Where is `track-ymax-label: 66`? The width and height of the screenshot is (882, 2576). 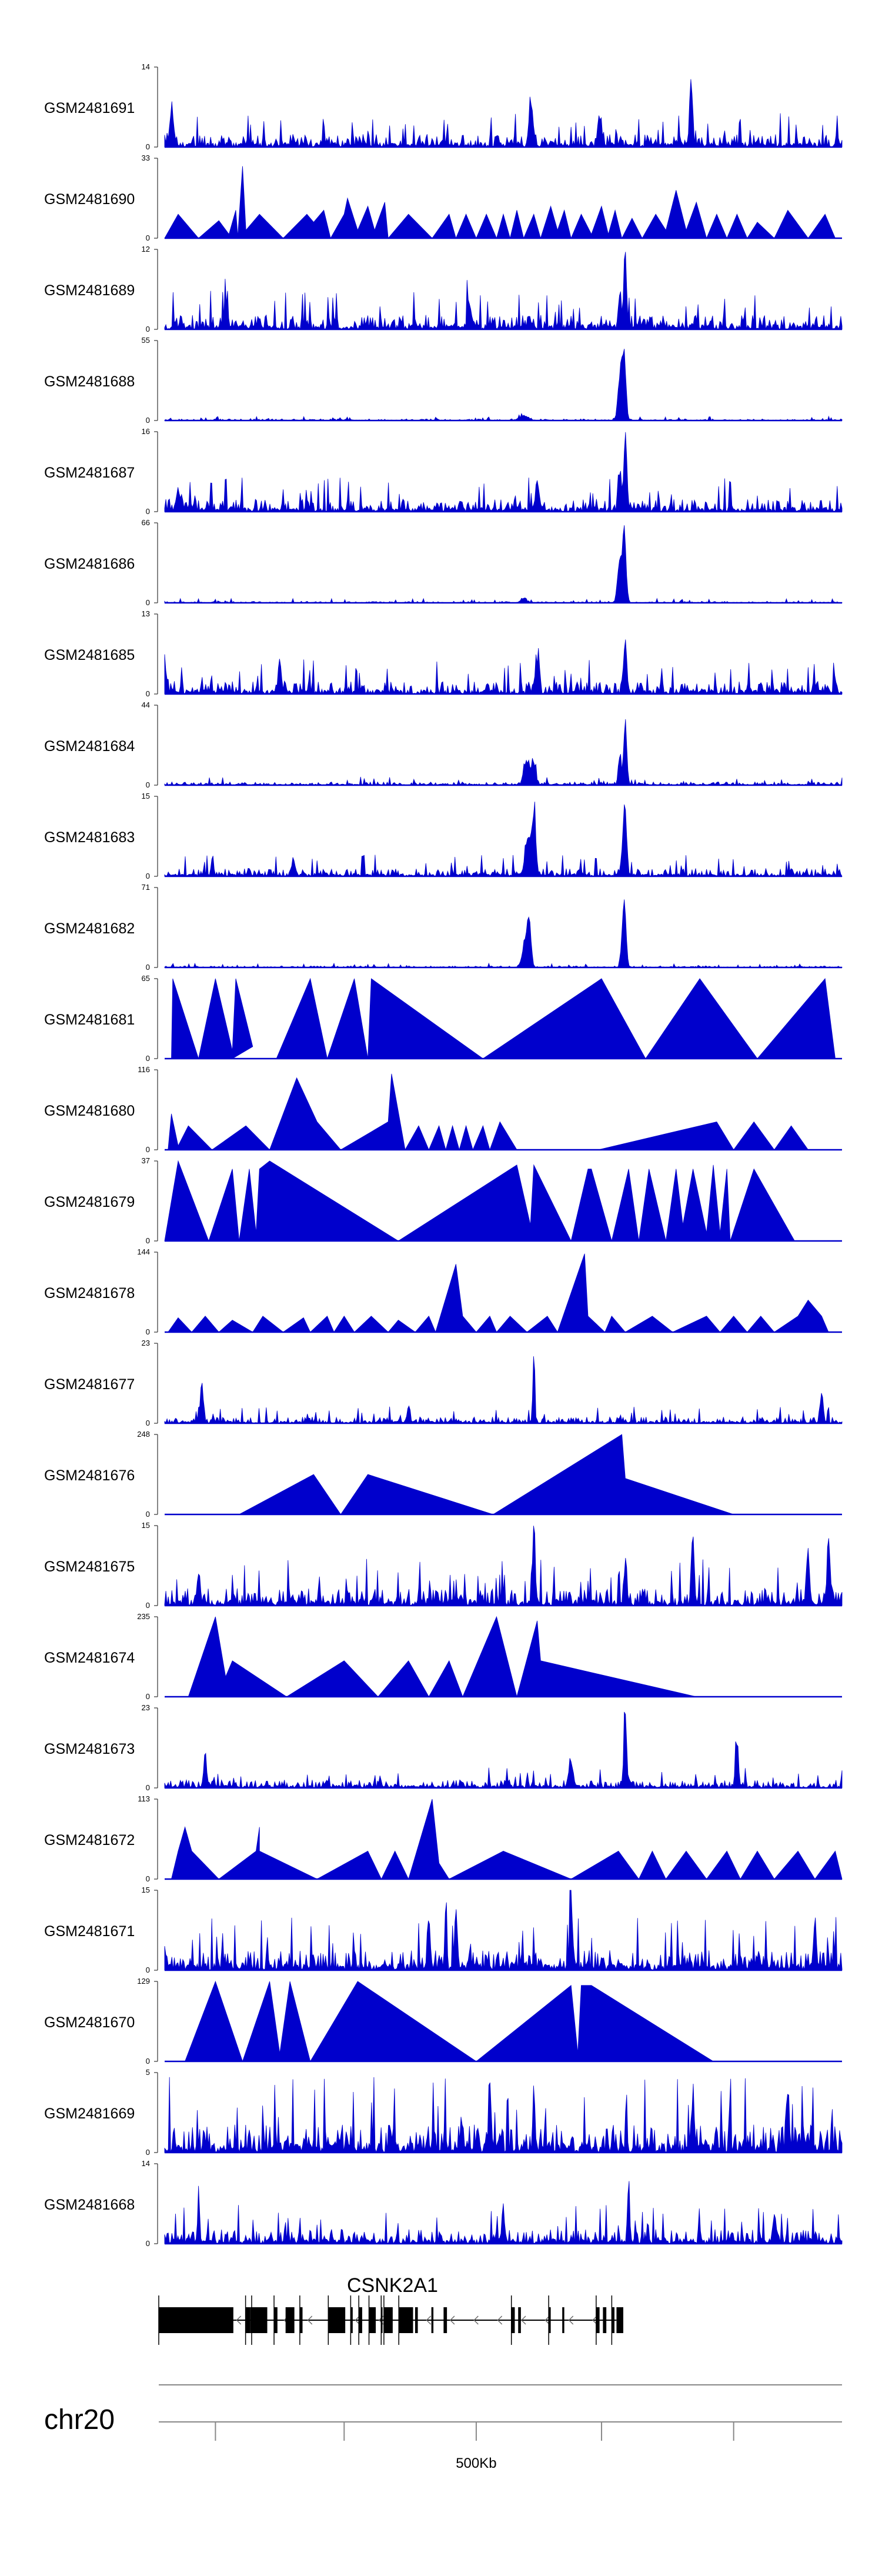
track-ymax-label: 66 is located at coordinates (146, 522).